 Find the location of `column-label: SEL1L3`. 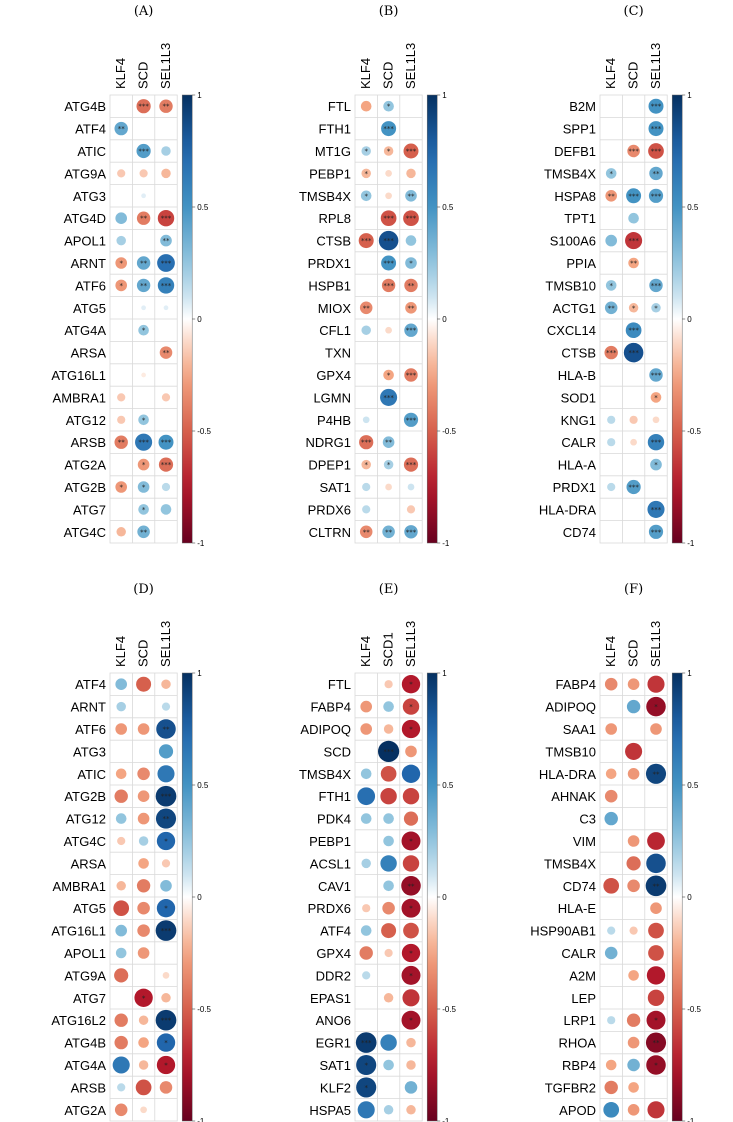

column-label: SEL1L3 is located at coordinates (165, 644).